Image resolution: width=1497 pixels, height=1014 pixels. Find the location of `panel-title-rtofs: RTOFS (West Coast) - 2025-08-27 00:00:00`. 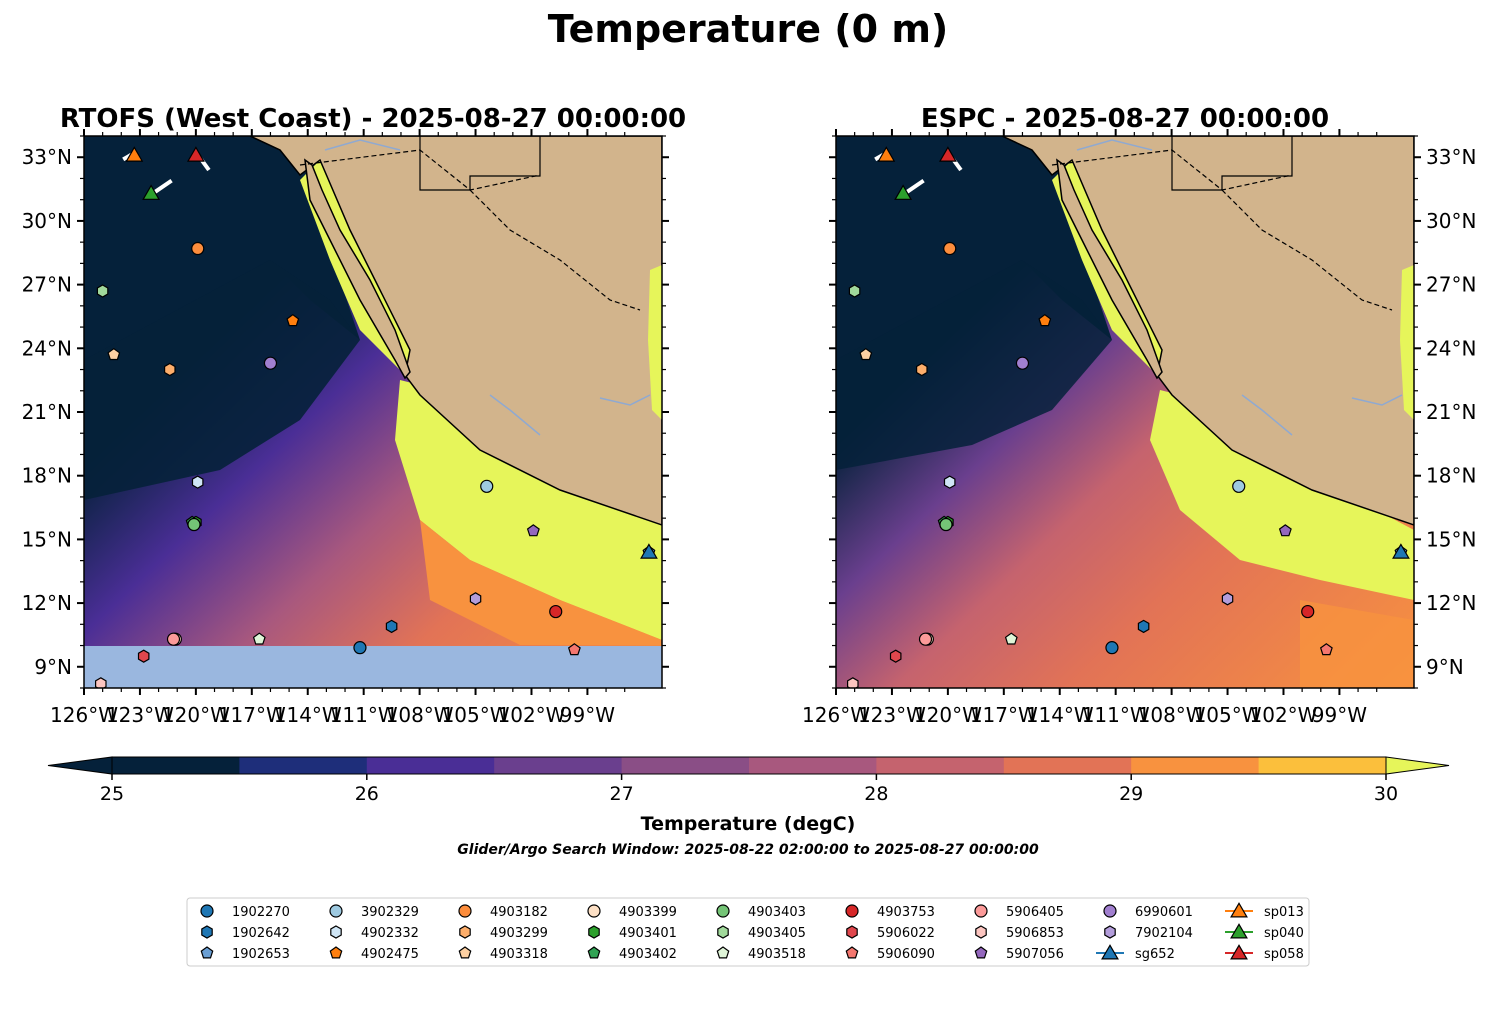

panel-title-rtofs: RTOFS (West Coast) - 2025-08-27 00:00:00 is located at coordinates (373, 119).